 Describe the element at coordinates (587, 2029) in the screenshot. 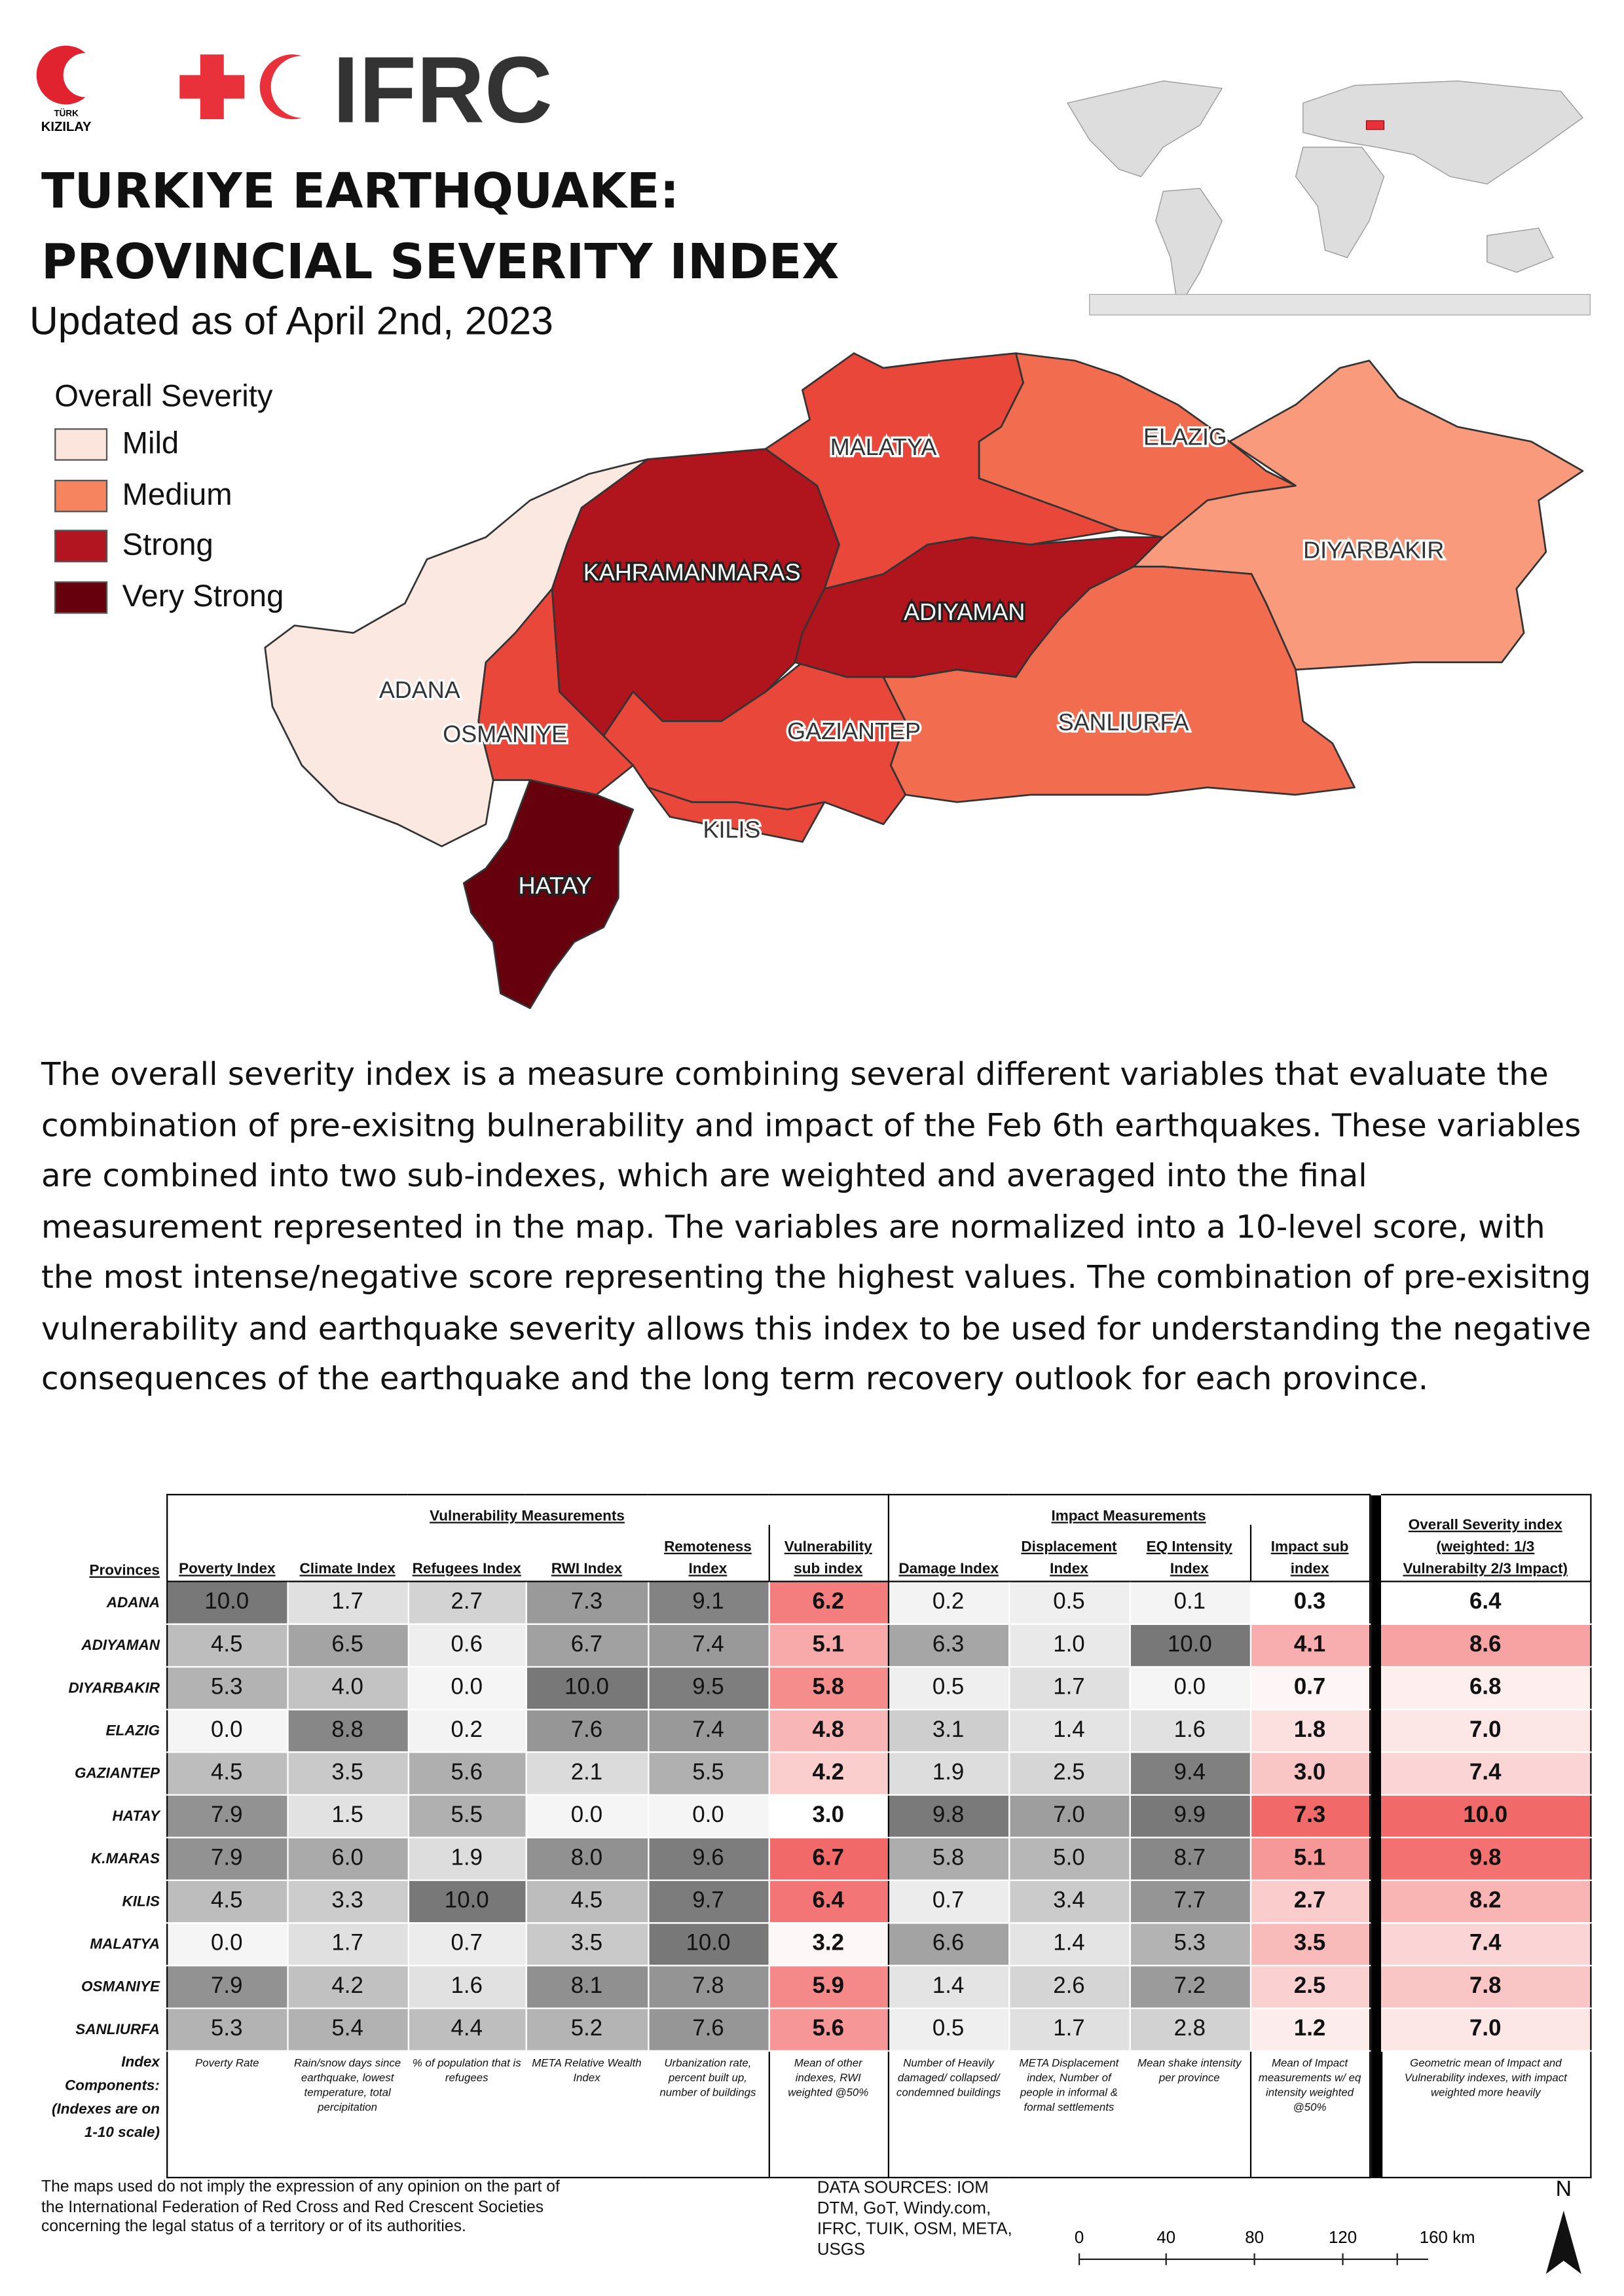

I see `index-cell: 5.2` at that location.